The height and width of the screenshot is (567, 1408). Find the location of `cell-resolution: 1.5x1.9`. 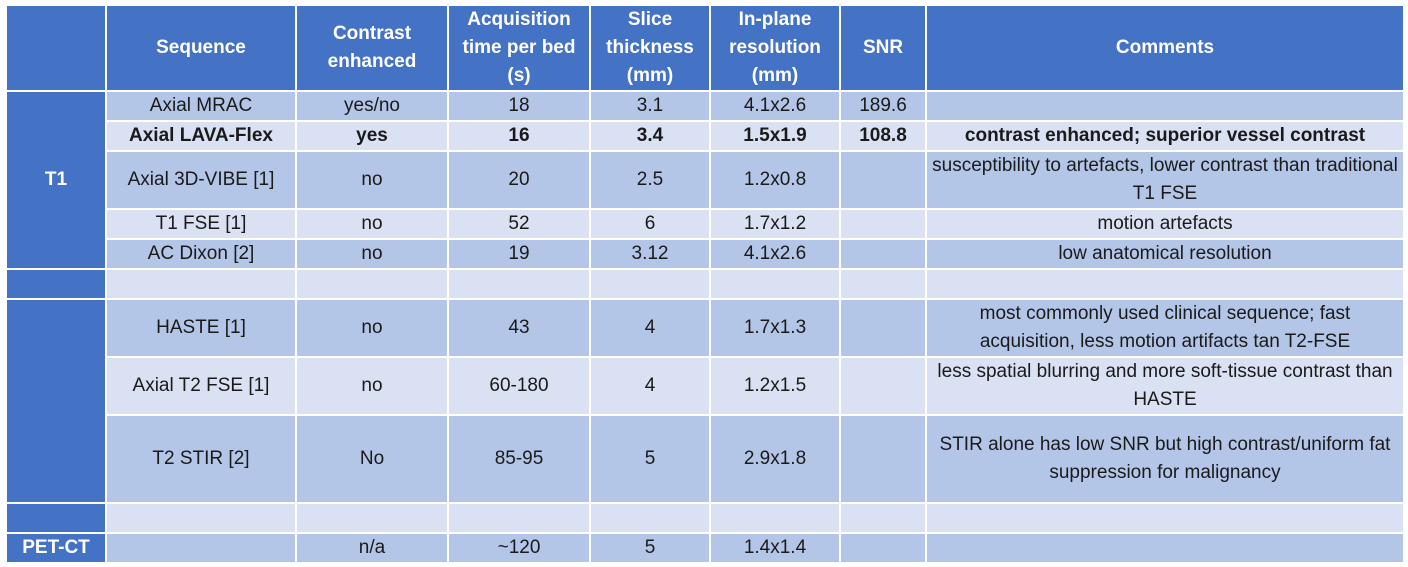

cell-resolution: 1.5x1.9 is located at coordinates (775, 136).